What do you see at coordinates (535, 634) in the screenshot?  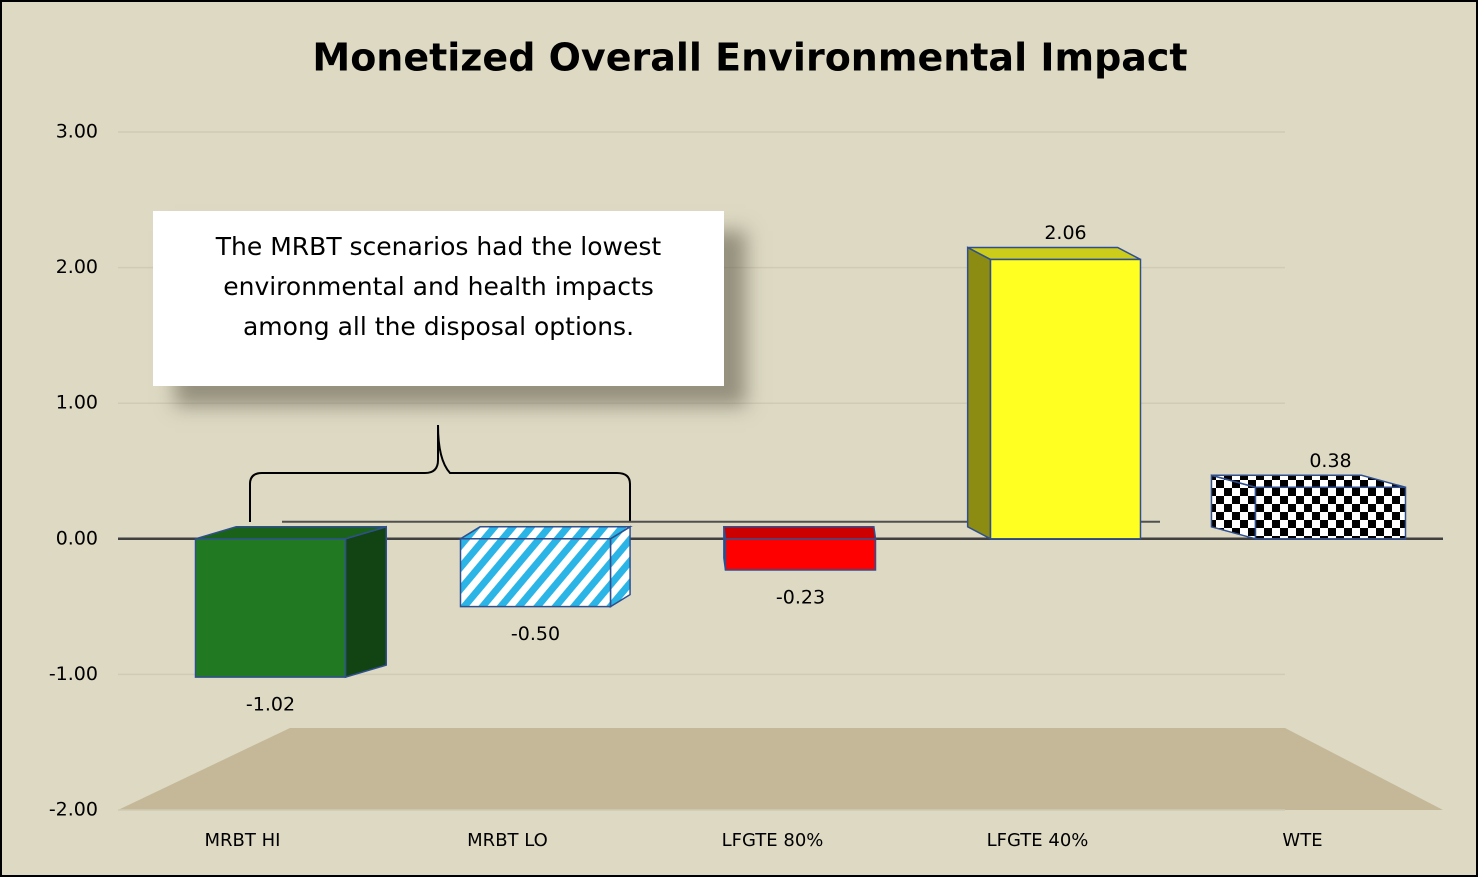 I see `value-label: -0.50` at bounding box center [535, 634].